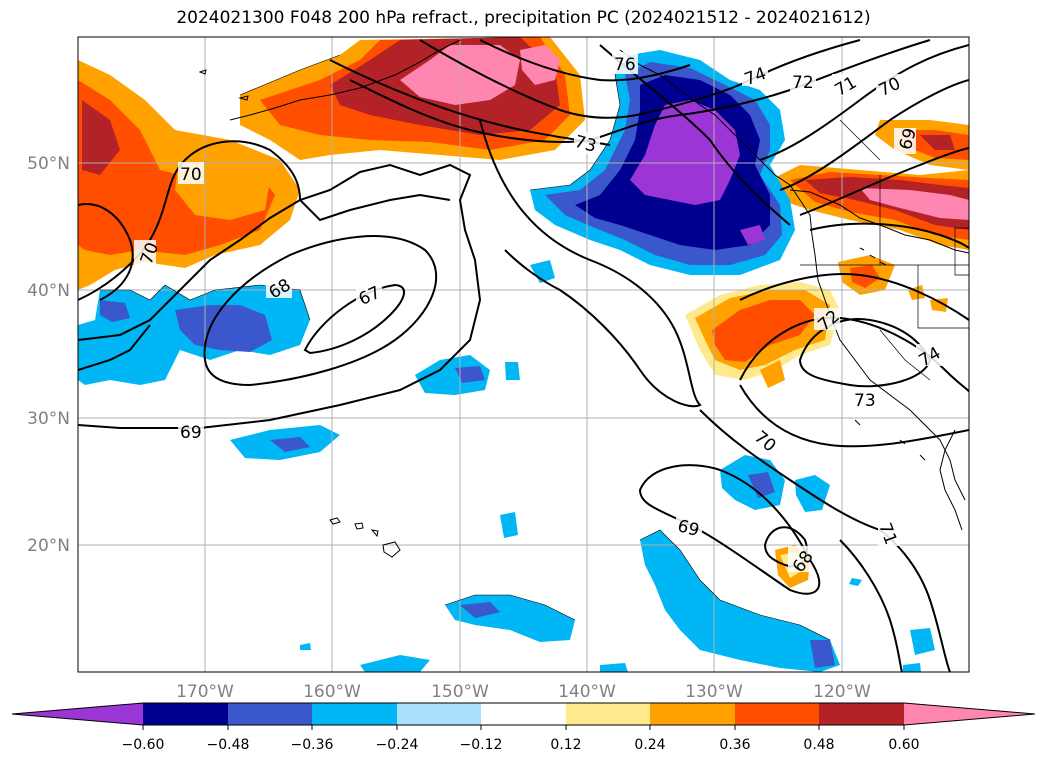 This screenshot has width=1047, height=765. What do you see at coordinates (397, 745) in the screenshot?
I see `colorbar-tick-label: −0.24` at bounding box center [397, 745].